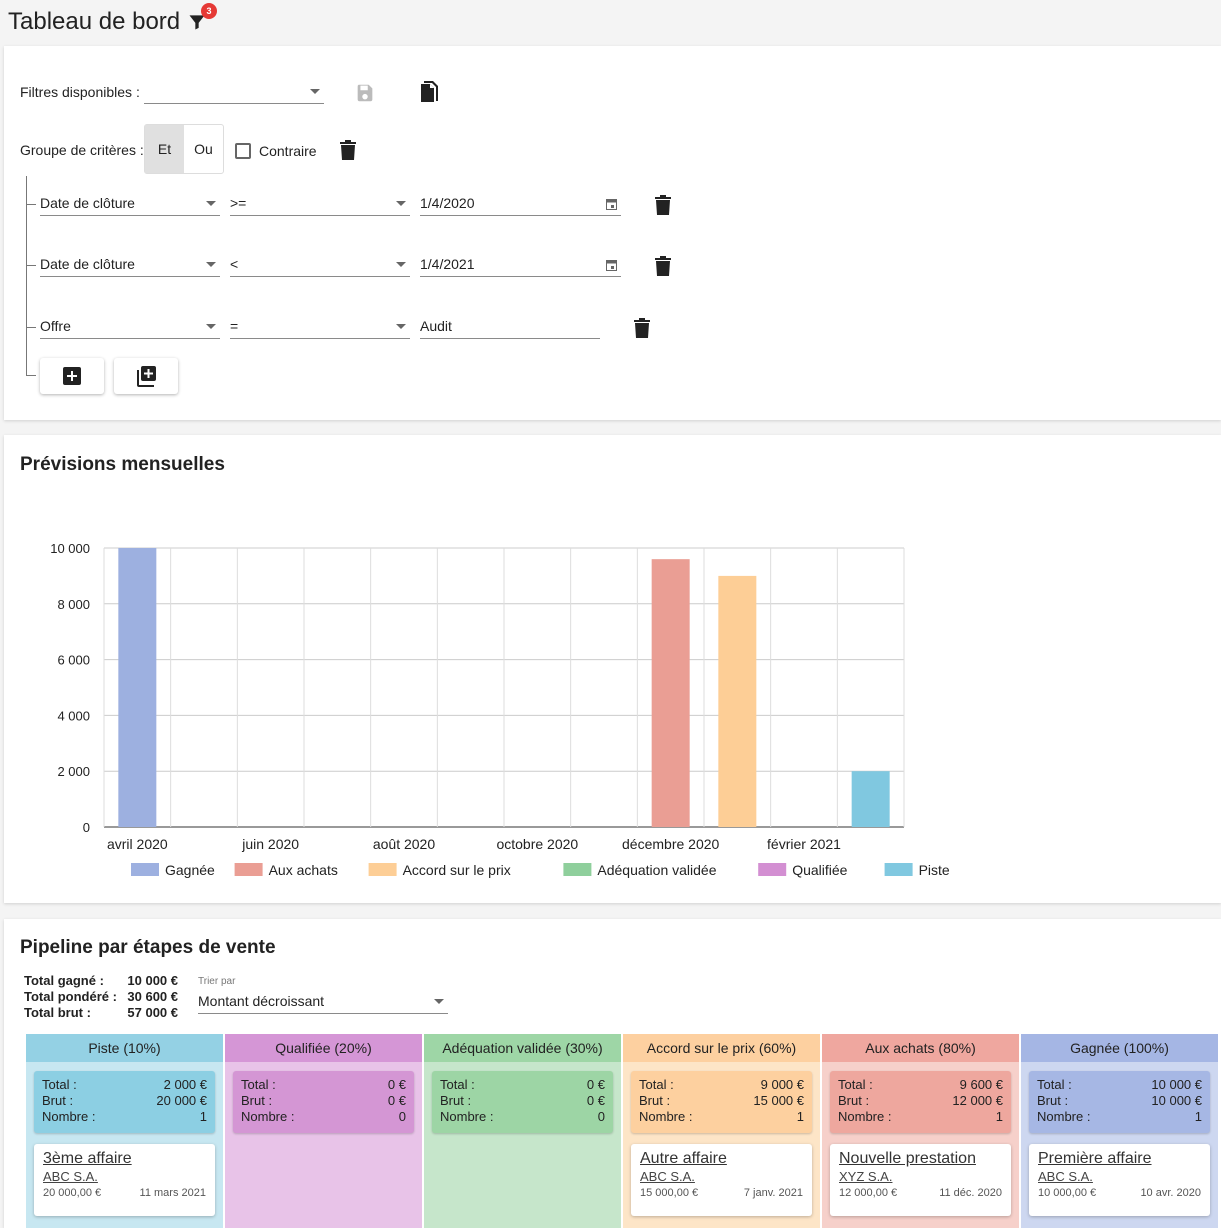  I want to click on deal-name-link: Première affaire, so click(1095, 1158).